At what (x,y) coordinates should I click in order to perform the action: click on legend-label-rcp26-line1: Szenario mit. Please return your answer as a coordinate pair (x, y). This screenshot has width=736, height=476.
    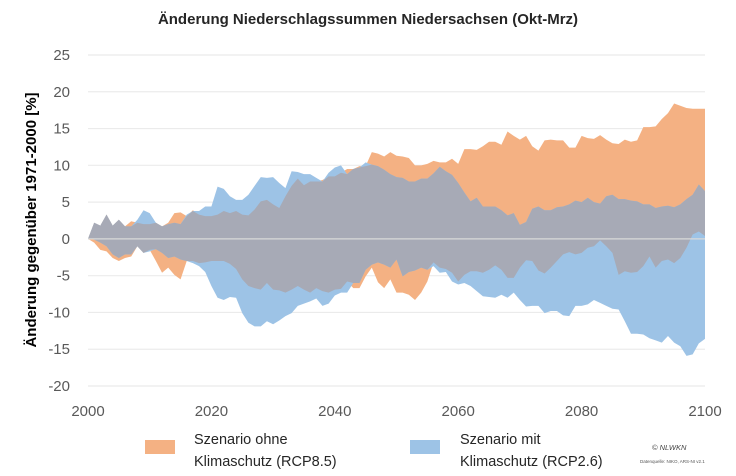
    Looking at the image, I should click on (500, 440).